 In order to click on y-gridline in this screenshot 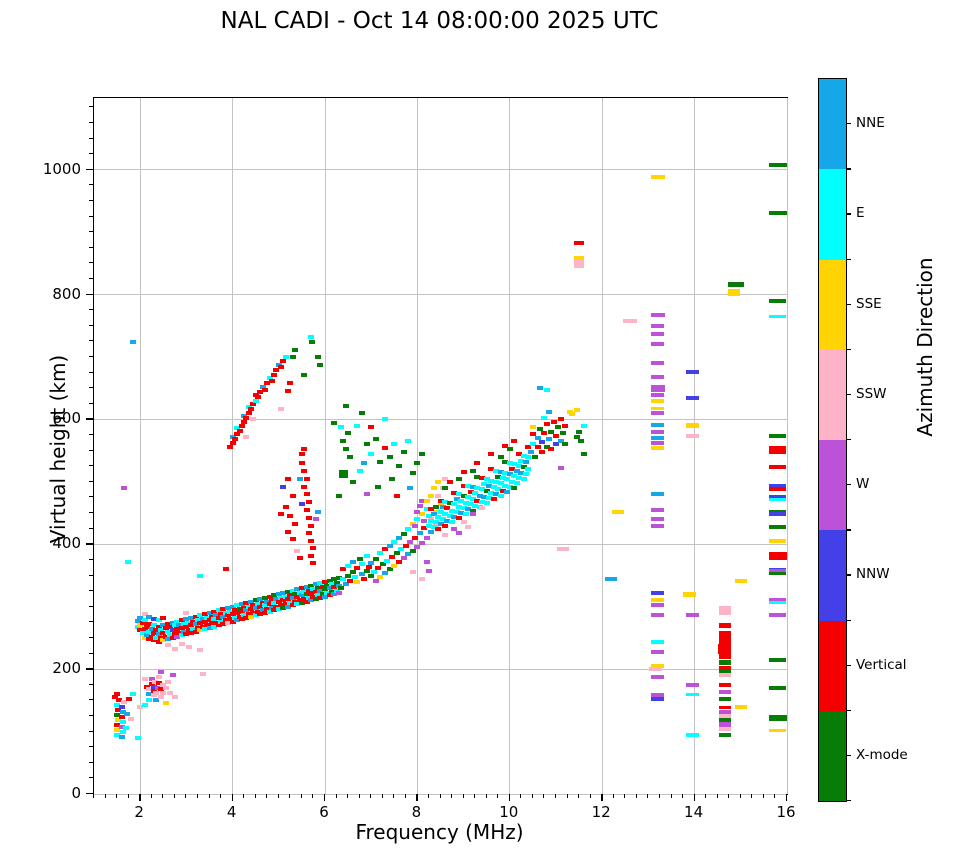, I will do `click(440, 419)`.